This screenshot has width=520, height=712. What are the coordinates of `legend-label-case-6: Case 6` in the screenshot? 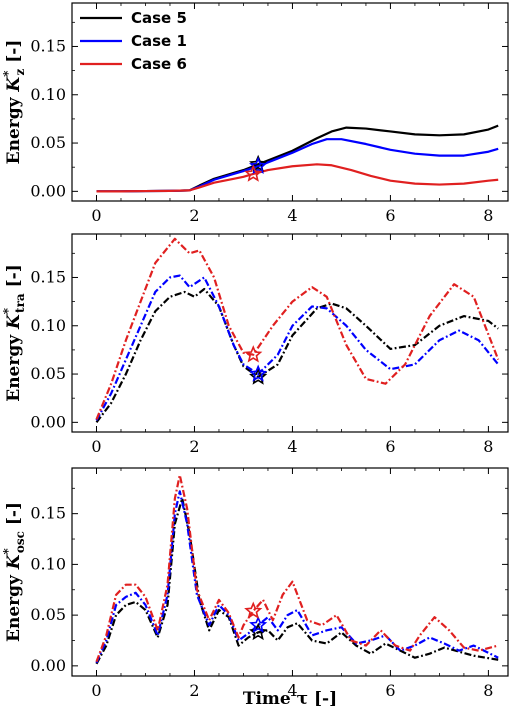 It's located at (159, 64).